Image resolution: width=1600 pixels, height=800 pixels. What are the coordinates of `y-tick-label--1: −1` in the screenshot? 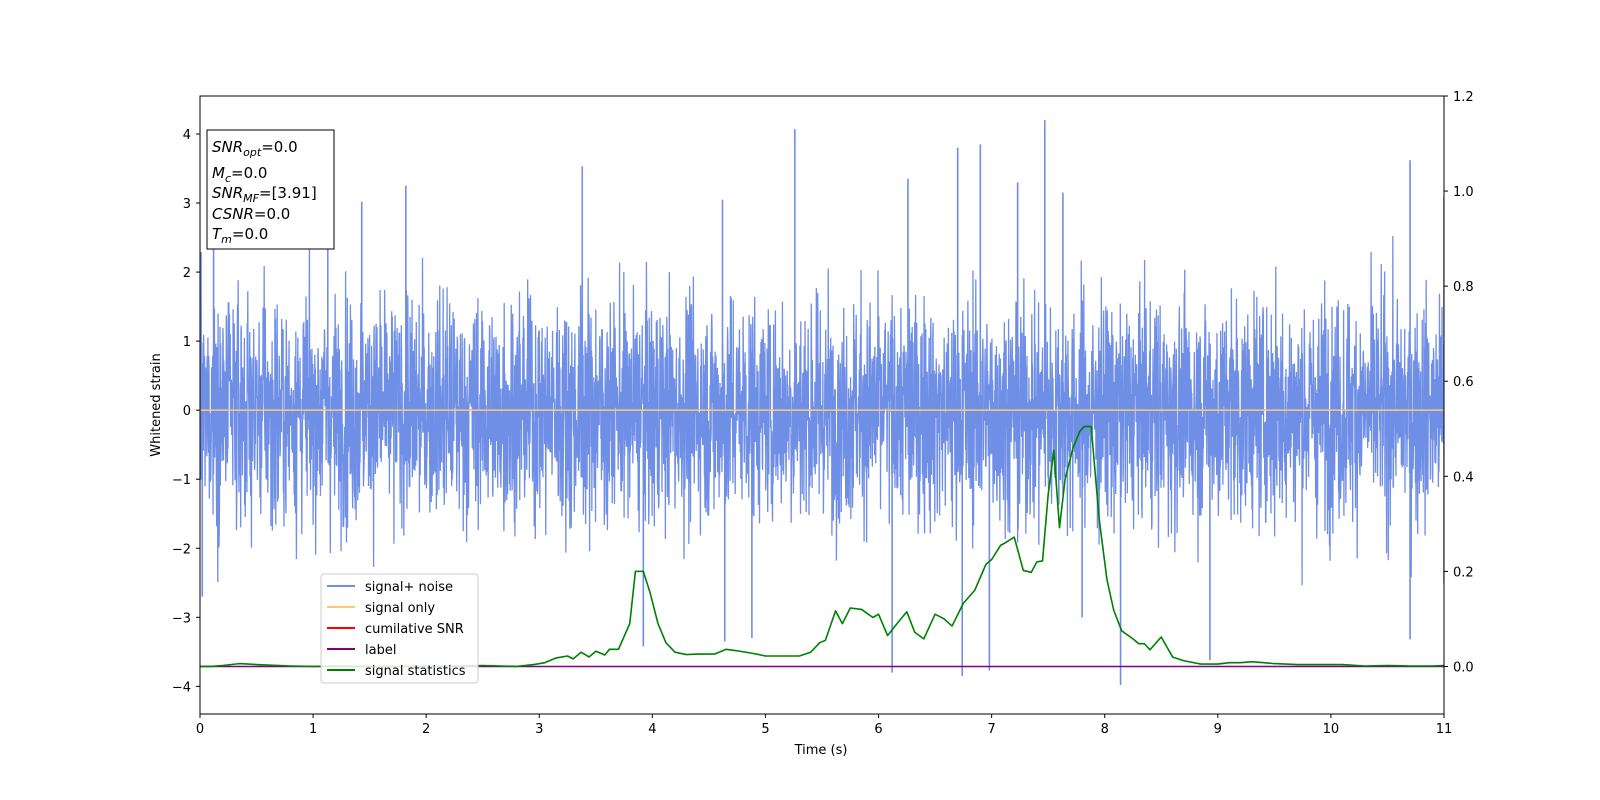 It's located at (181, 480).